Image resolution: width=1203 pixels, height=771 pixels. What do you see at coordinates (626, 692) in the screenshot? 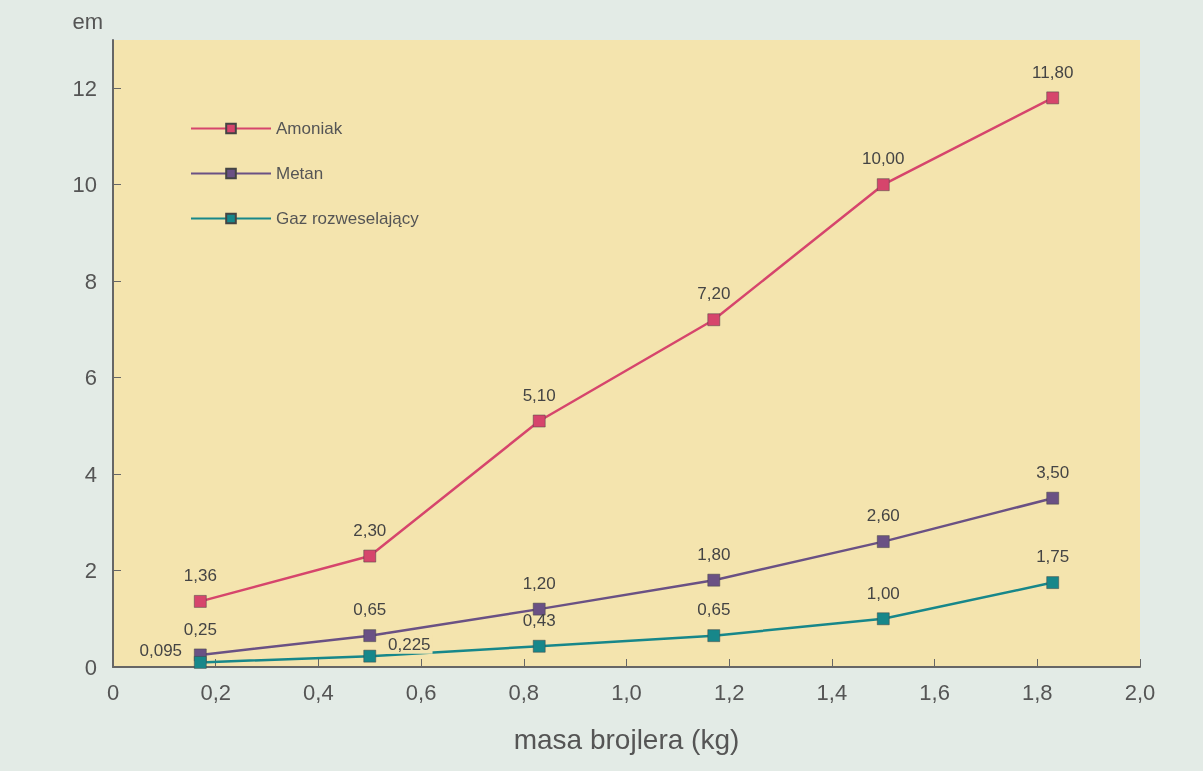
I see `x-tick-label: 1,0` at bounding box center [626, 692].